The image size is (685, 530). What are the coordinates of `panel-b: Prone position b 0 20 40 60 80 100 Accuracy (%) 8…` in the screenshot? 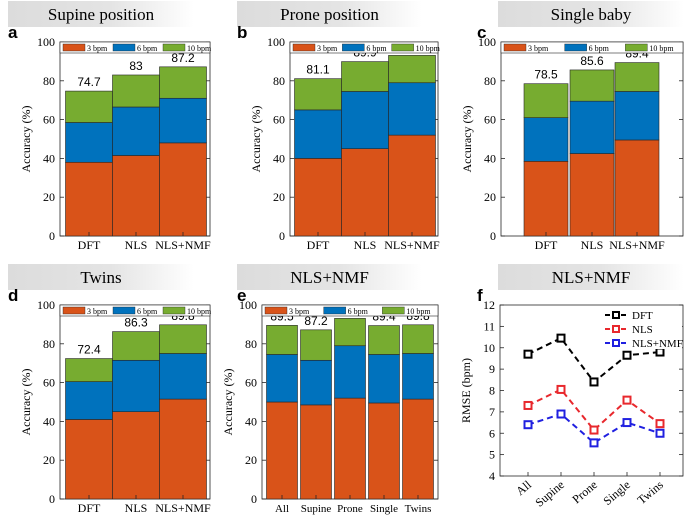 It's located at (339, 126).